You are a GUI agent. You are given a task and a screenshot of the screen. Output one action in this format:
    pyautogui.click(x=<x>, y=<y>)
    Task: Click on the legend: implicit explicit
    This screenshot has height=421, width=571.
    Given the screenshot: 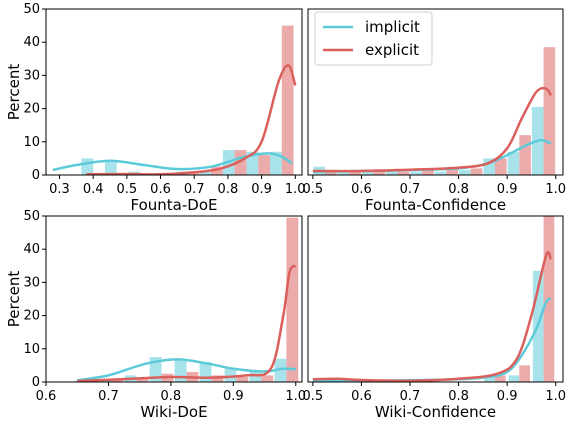 What is the action you would take?
    pyautogui.click(x=373, y=38)
    